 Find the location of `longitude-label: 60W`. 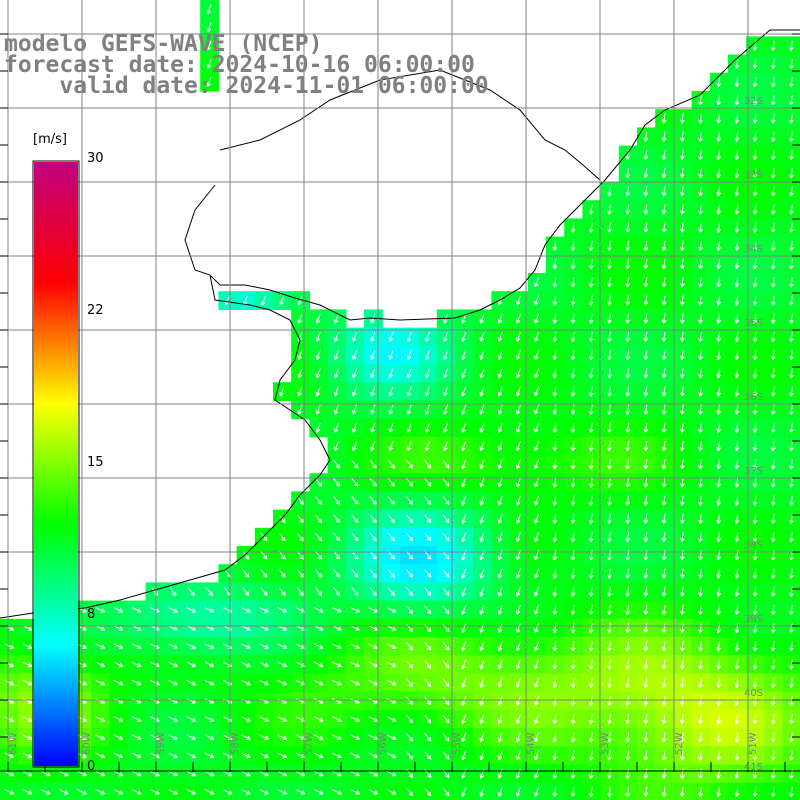

longitude-label: 60W is located at coordinates (87, 743).